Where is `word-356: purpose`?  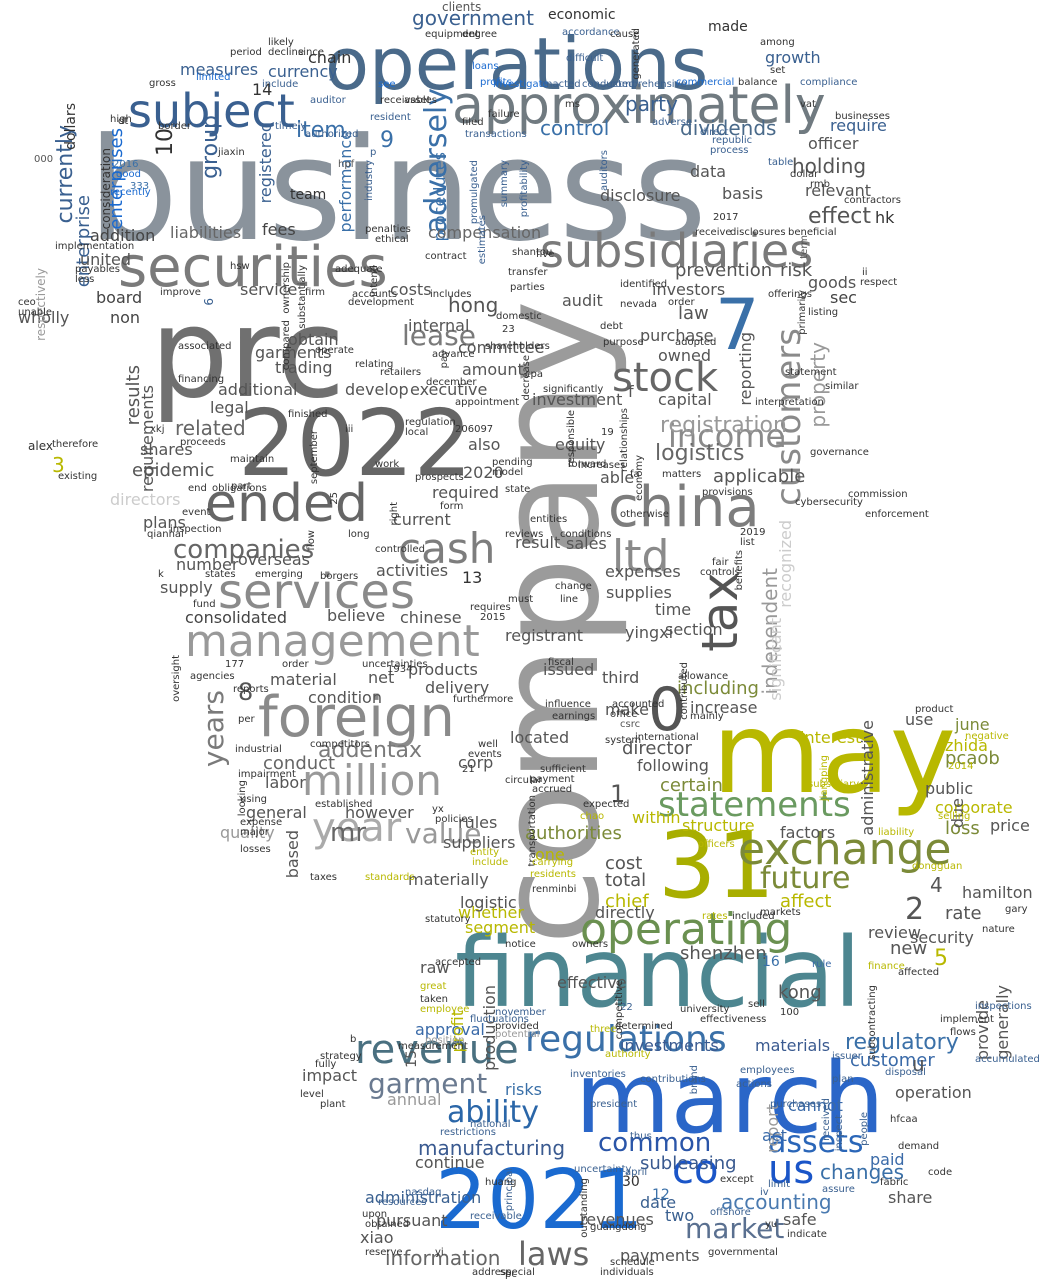 word-356: purpose is located at coordinates (623, 342).